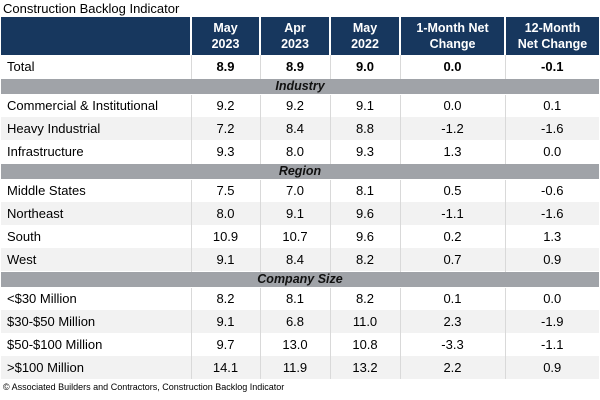  What do you see at coordinates (294, 36) in the screenshot?
I see `column-header: Apr 2023` at bounding box center [294, 36].